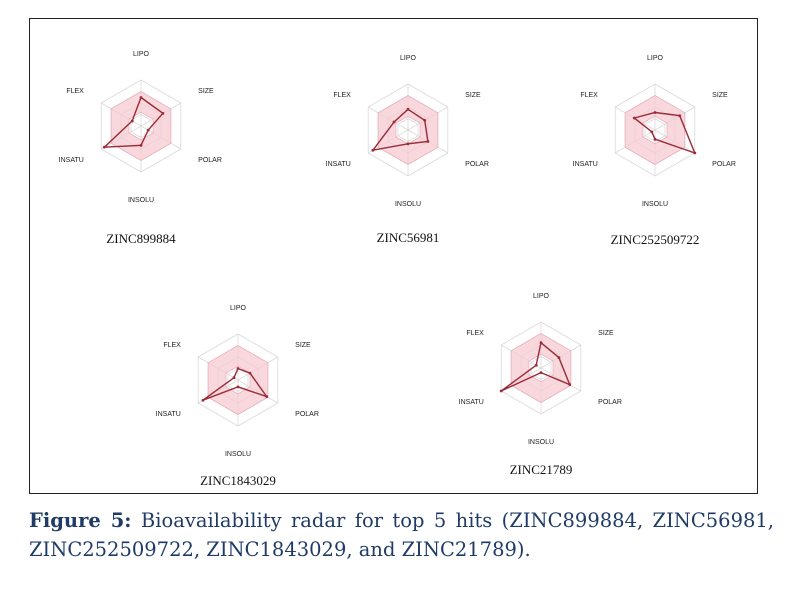  What do you see at coordinates (541, 469) in the screenshot?
I see `compound-label: ZINC21789` at bounding box center [541, 469].